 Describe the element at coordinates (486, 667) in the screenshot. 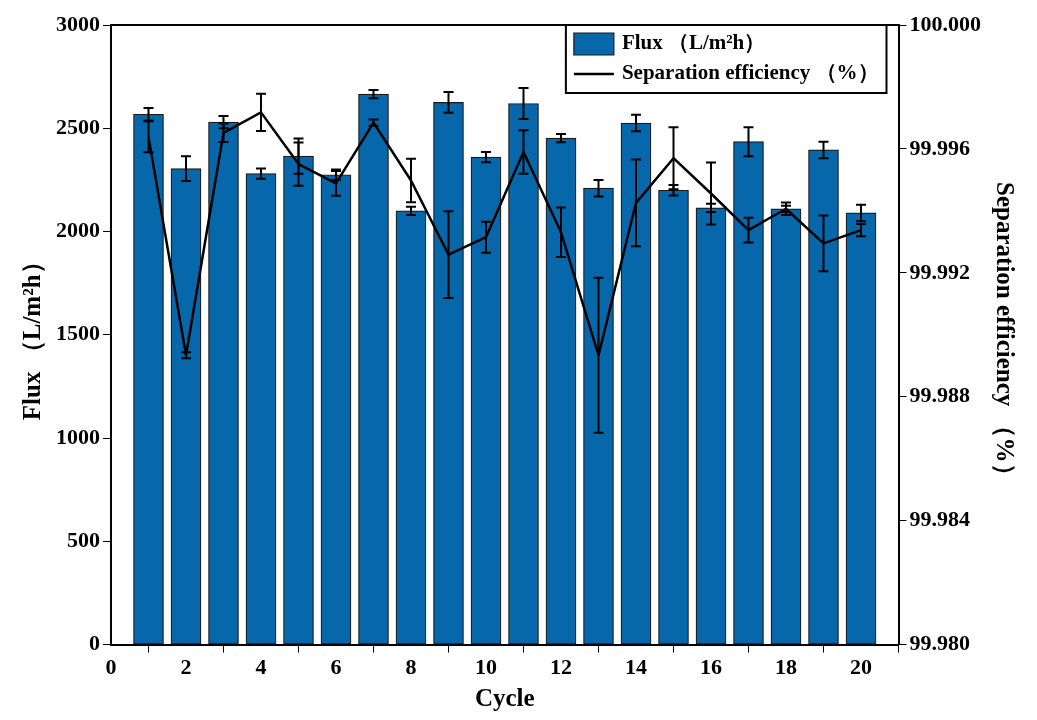

I see `x-tick-label: 10` at that location.